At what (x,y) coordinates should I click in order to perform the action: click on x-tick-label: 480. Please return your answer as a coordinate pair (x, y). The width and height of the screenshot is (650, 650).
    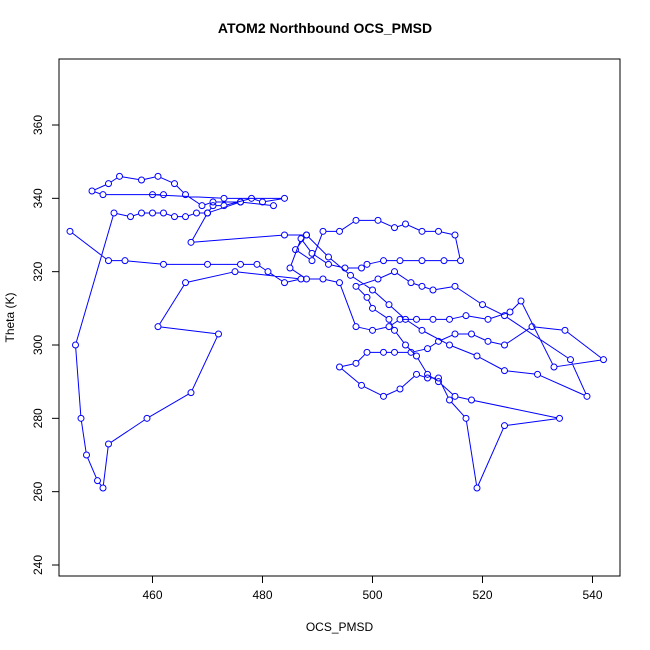
    Looking at the image, I should click on (262, 595).